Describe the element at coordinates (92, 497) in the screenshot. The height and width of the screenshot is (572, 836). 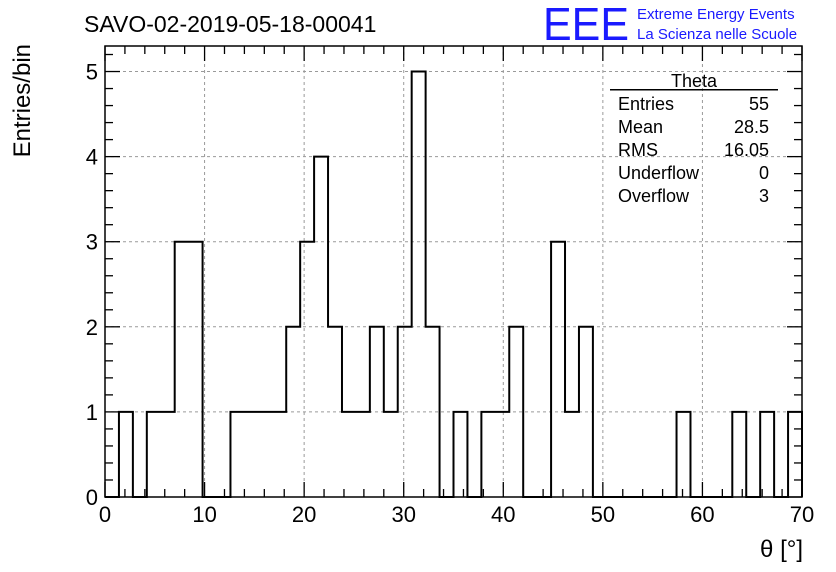
I see `y-tick-label: 0` at that location.